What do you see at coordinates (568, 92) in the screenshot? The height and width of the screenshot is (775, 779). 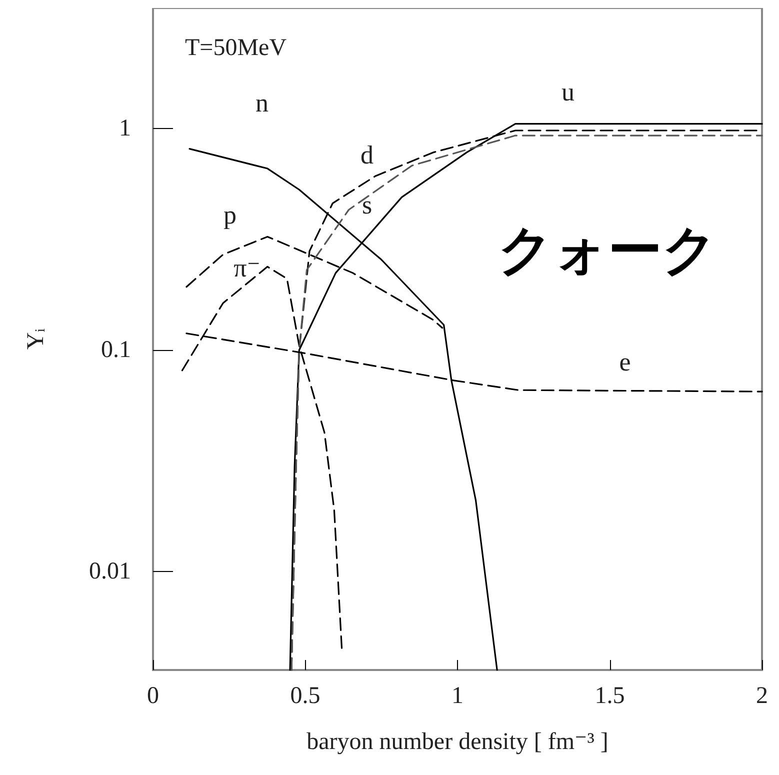 I see `annotation: u` at bounding box center [568, 92].